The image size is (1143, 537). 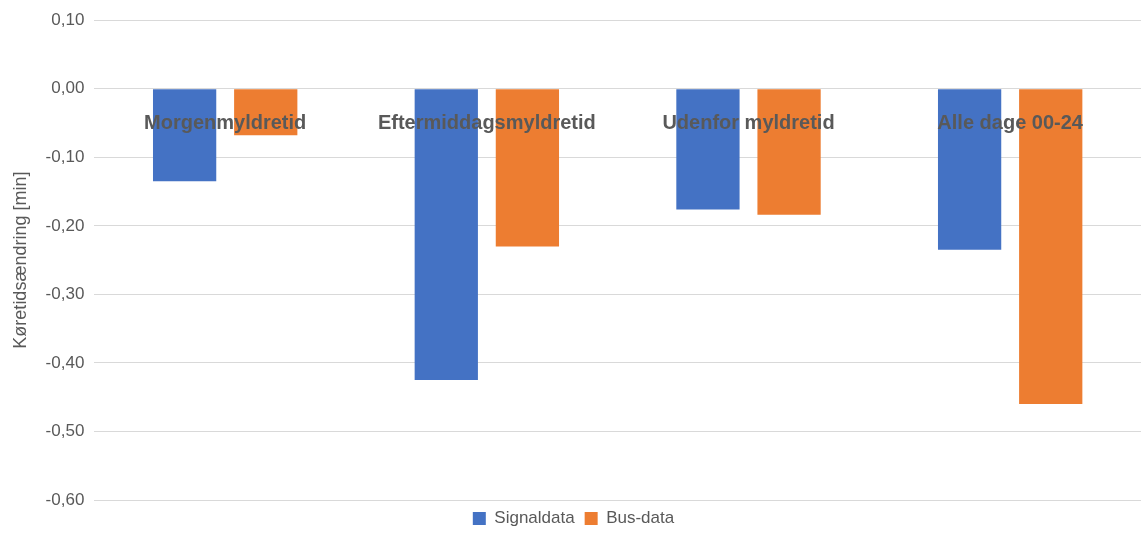 What do you see at coordinates (65, 156) in the screenshot?
I see `y-tick-label: -0,10` at bounding box center [65, 156].